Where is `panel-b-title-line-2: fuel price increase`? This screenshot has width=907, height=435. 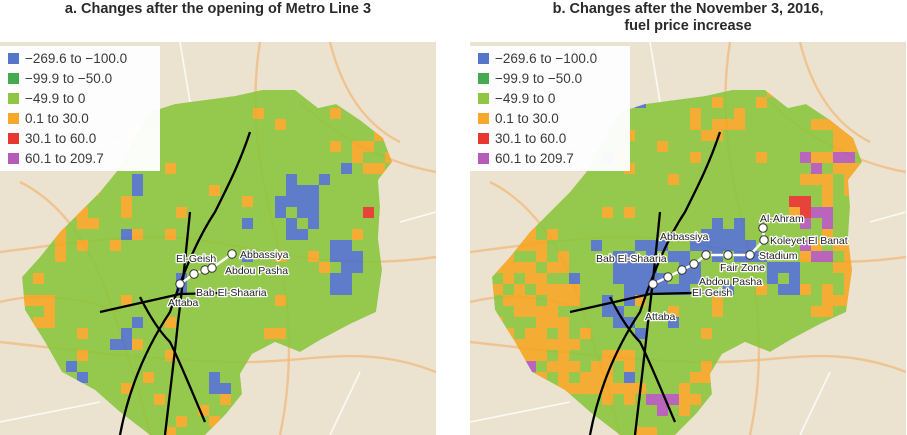
panel-b-title-line-2: fuel price increase is located at coordinates (688, 26).